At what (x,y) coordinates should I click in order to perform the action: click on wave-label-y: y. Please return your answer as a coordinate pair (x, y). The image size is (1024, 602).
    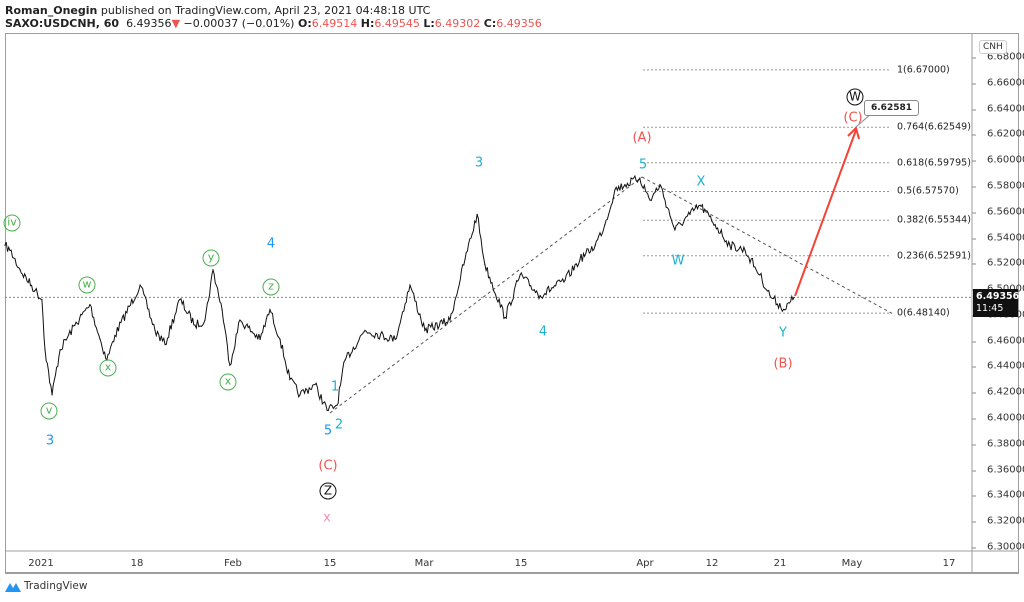
    Looking at the image, I should click on (211, 258).